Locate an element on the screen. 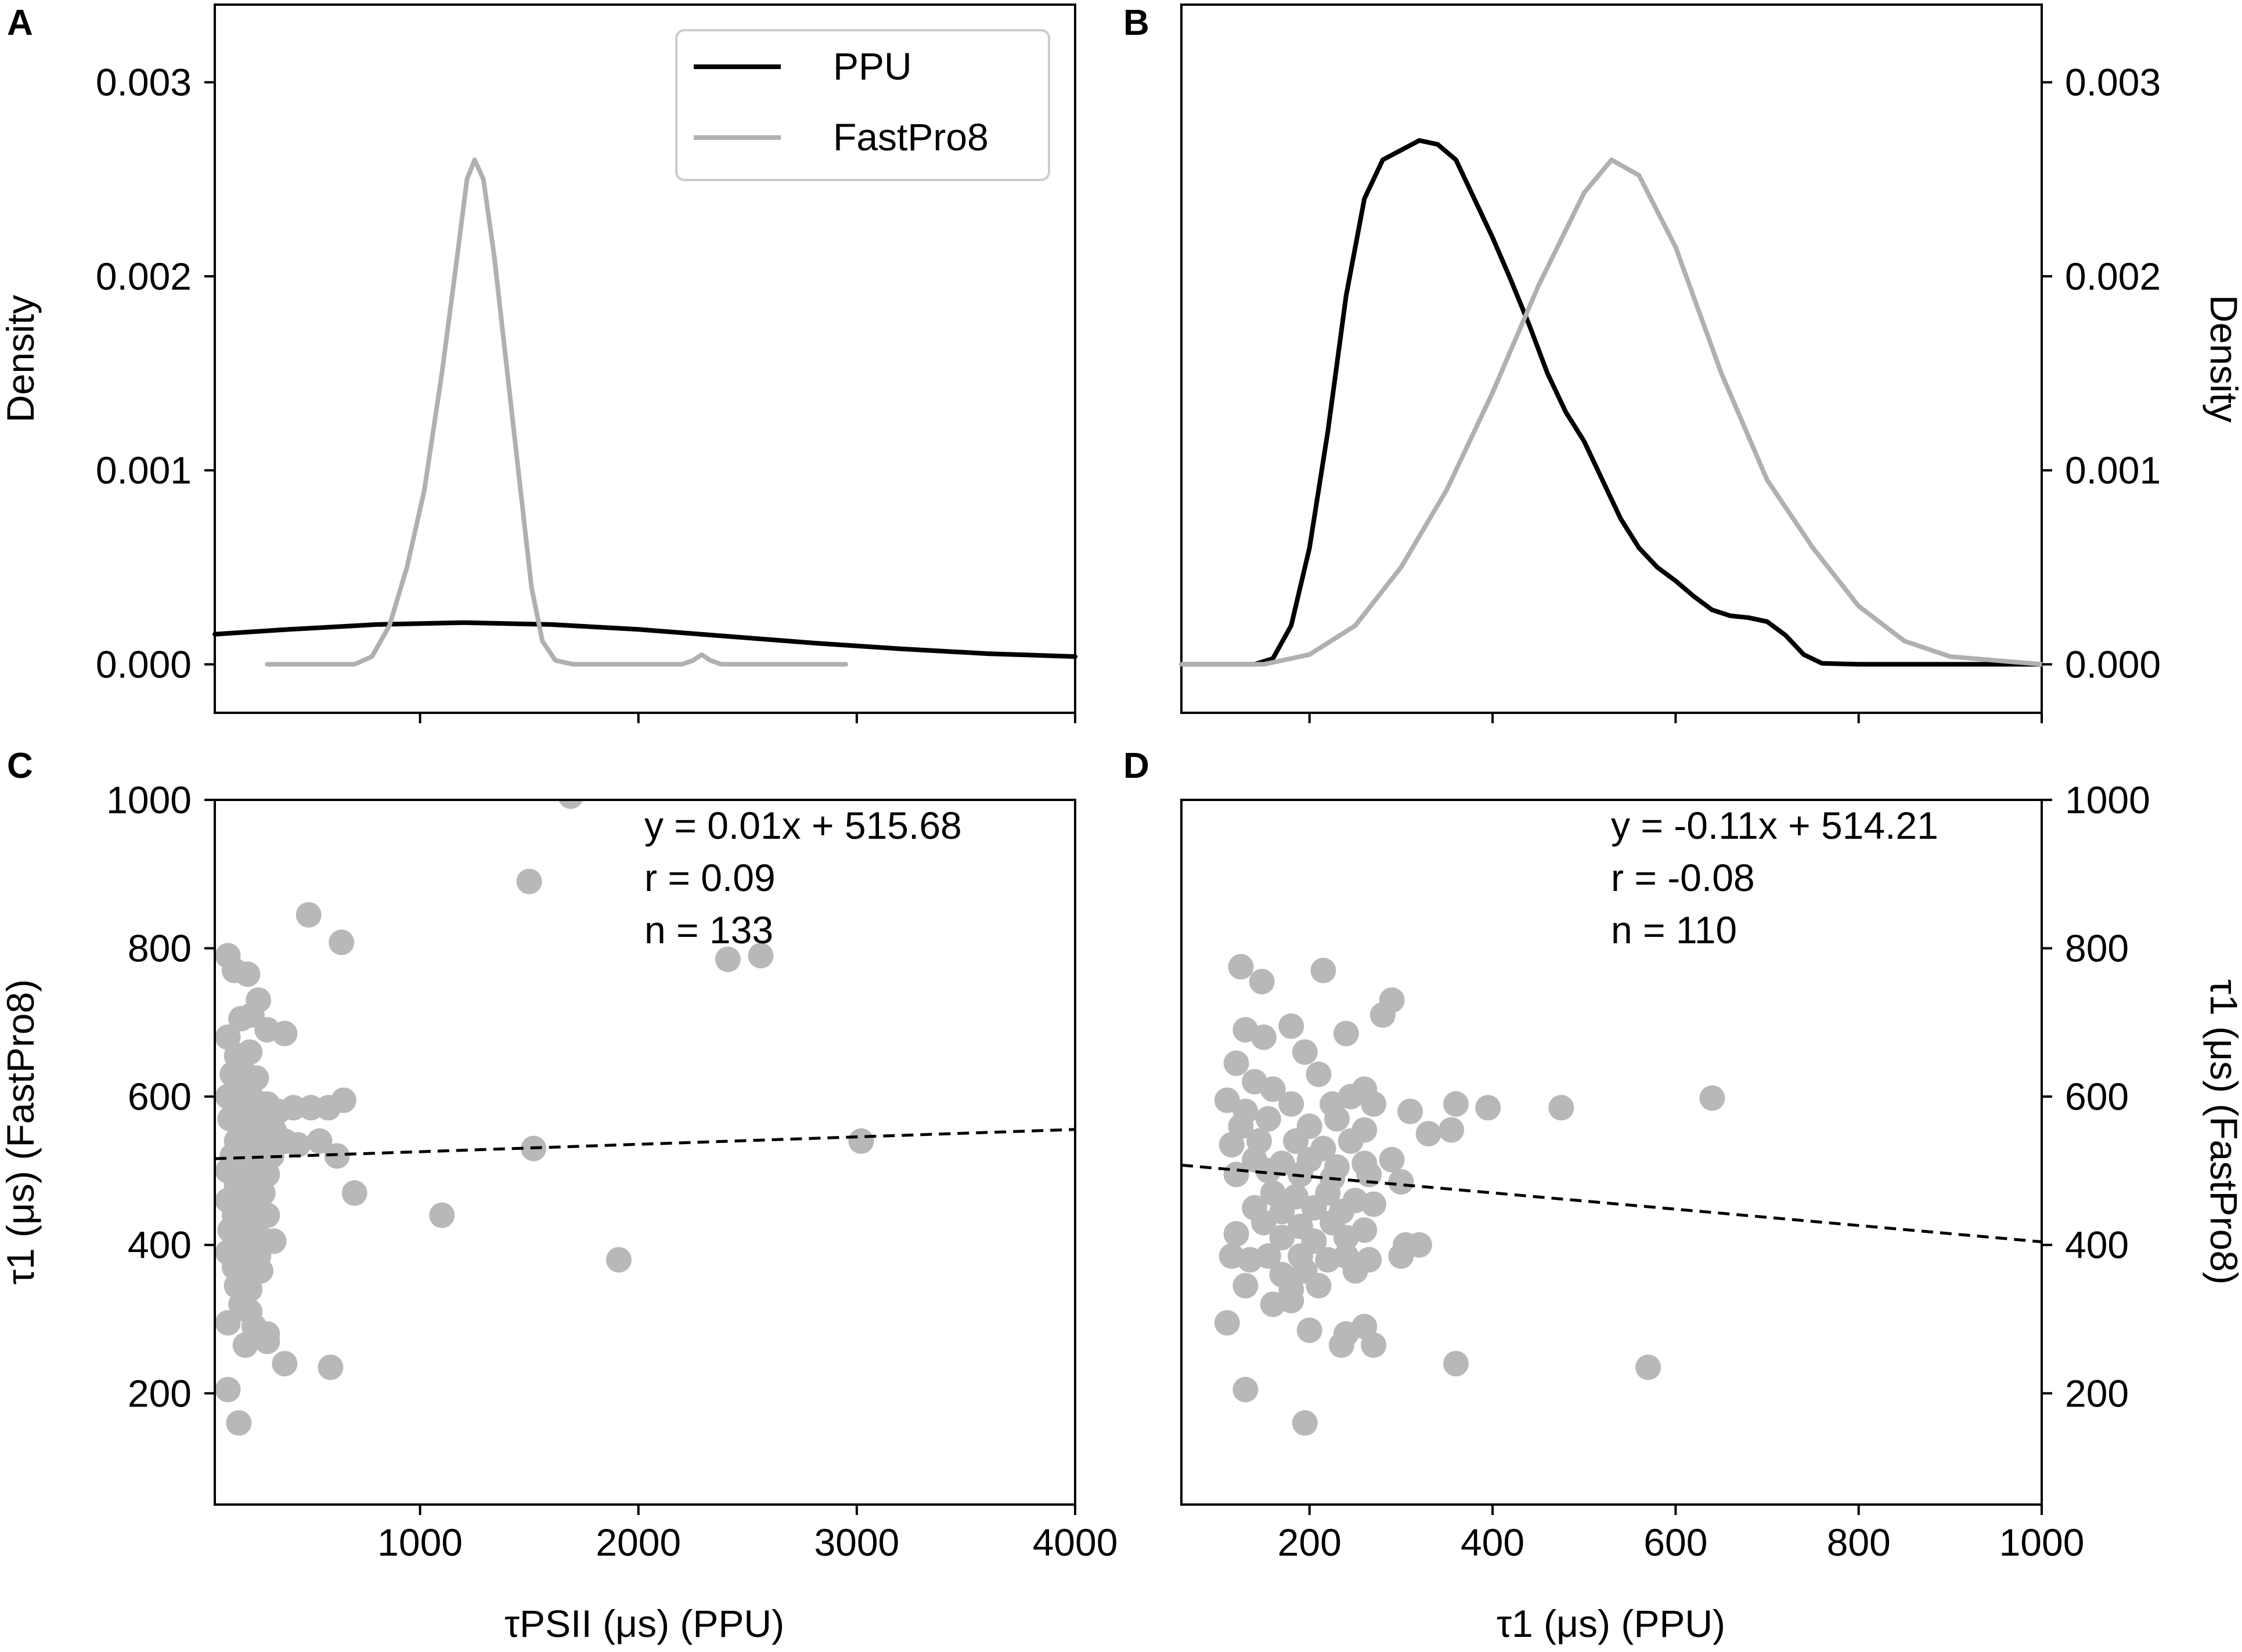 Image resolution: width=2242 pixels, height=1652 pixels. panel-d-ytick-label: 400 is located at coordinates (2097, 1245).